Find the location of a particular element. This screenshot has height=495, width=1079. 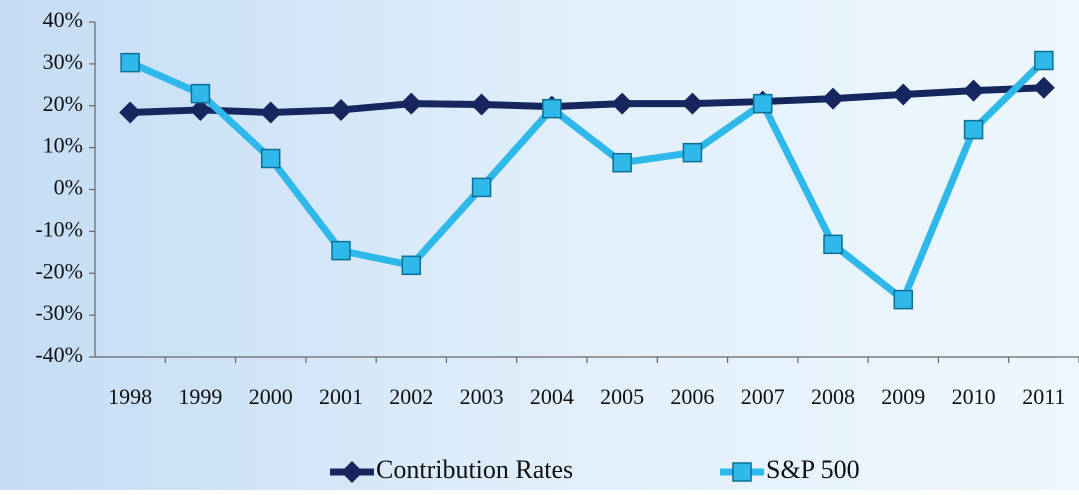

x-tick-label: 2005 is located at coordinates (622, 396).